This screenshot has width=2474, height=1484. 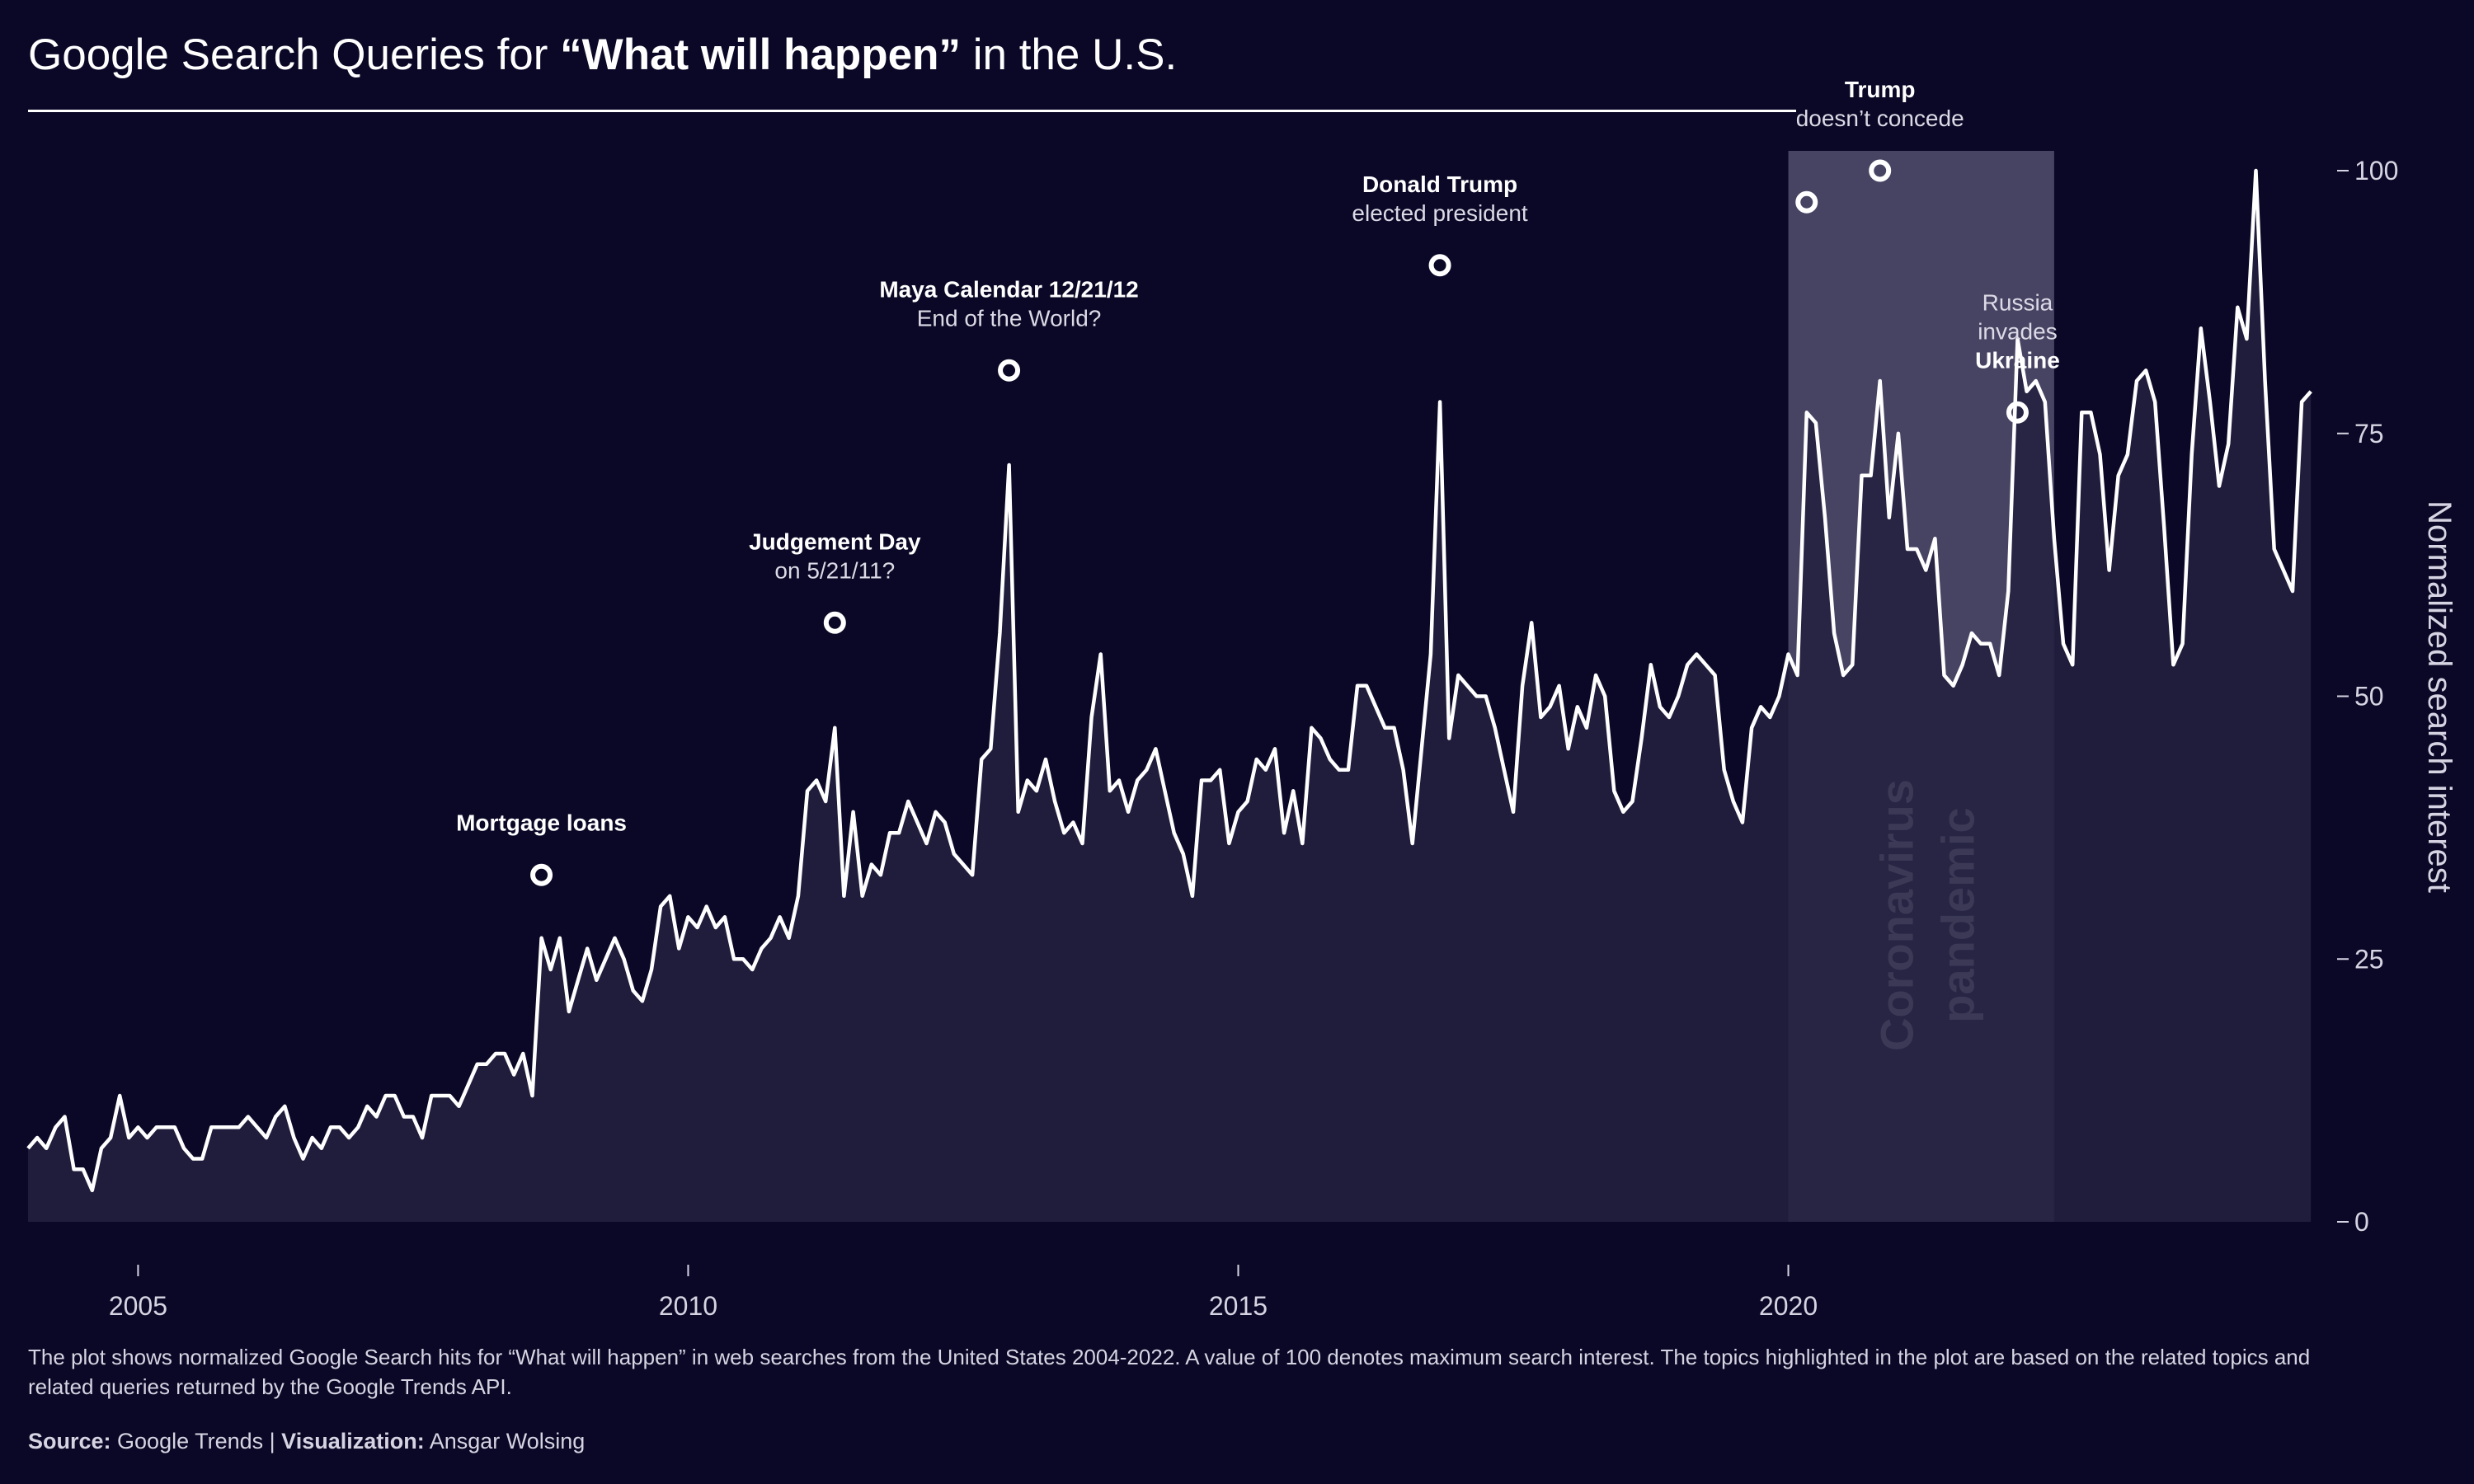 What do you see at coordinates (2369, 959) in the screenshot?
I see `y-tick-label: 25` at bounding box center [2369, 959].